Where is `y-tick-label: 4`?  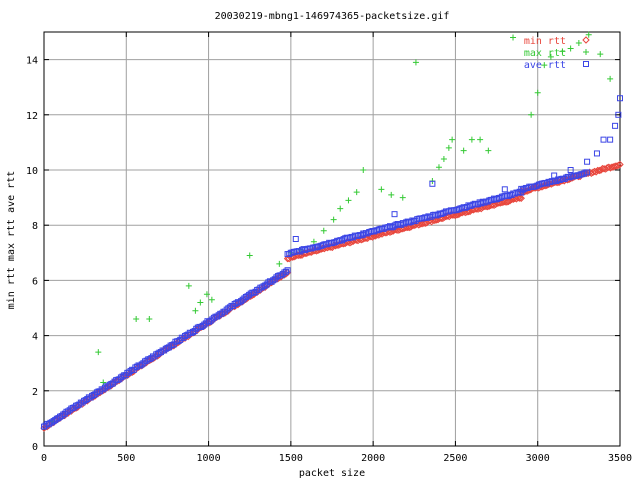 y-tick-label: 4 is located at coordinates (35, 337).